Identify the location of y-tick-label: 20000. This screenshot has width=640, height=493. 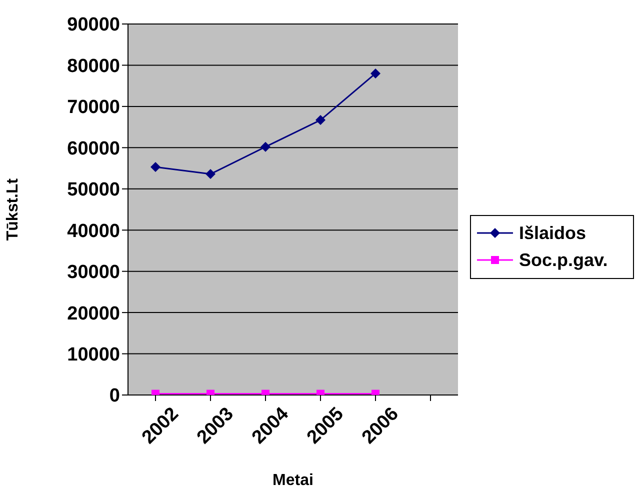
(93, 313).